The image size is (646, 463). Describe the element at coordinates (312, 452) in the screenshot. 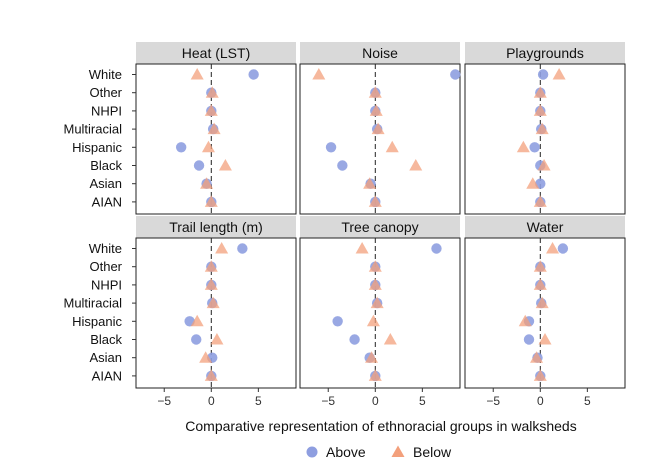

I see `legend-swatch-above` at that location.